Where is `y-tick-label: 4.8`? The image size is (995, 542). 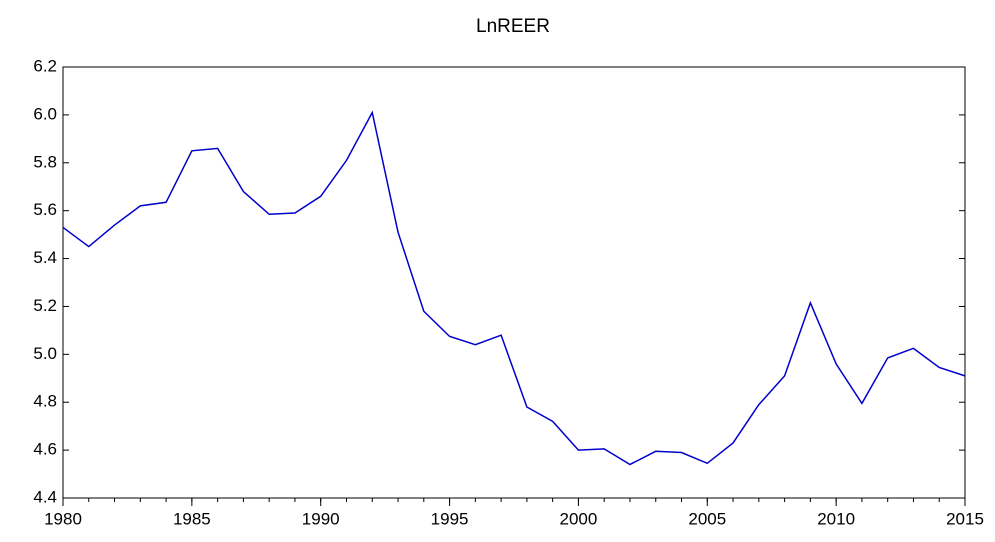
y-tick-label: 4.8 is located at coordinates (45, 401).